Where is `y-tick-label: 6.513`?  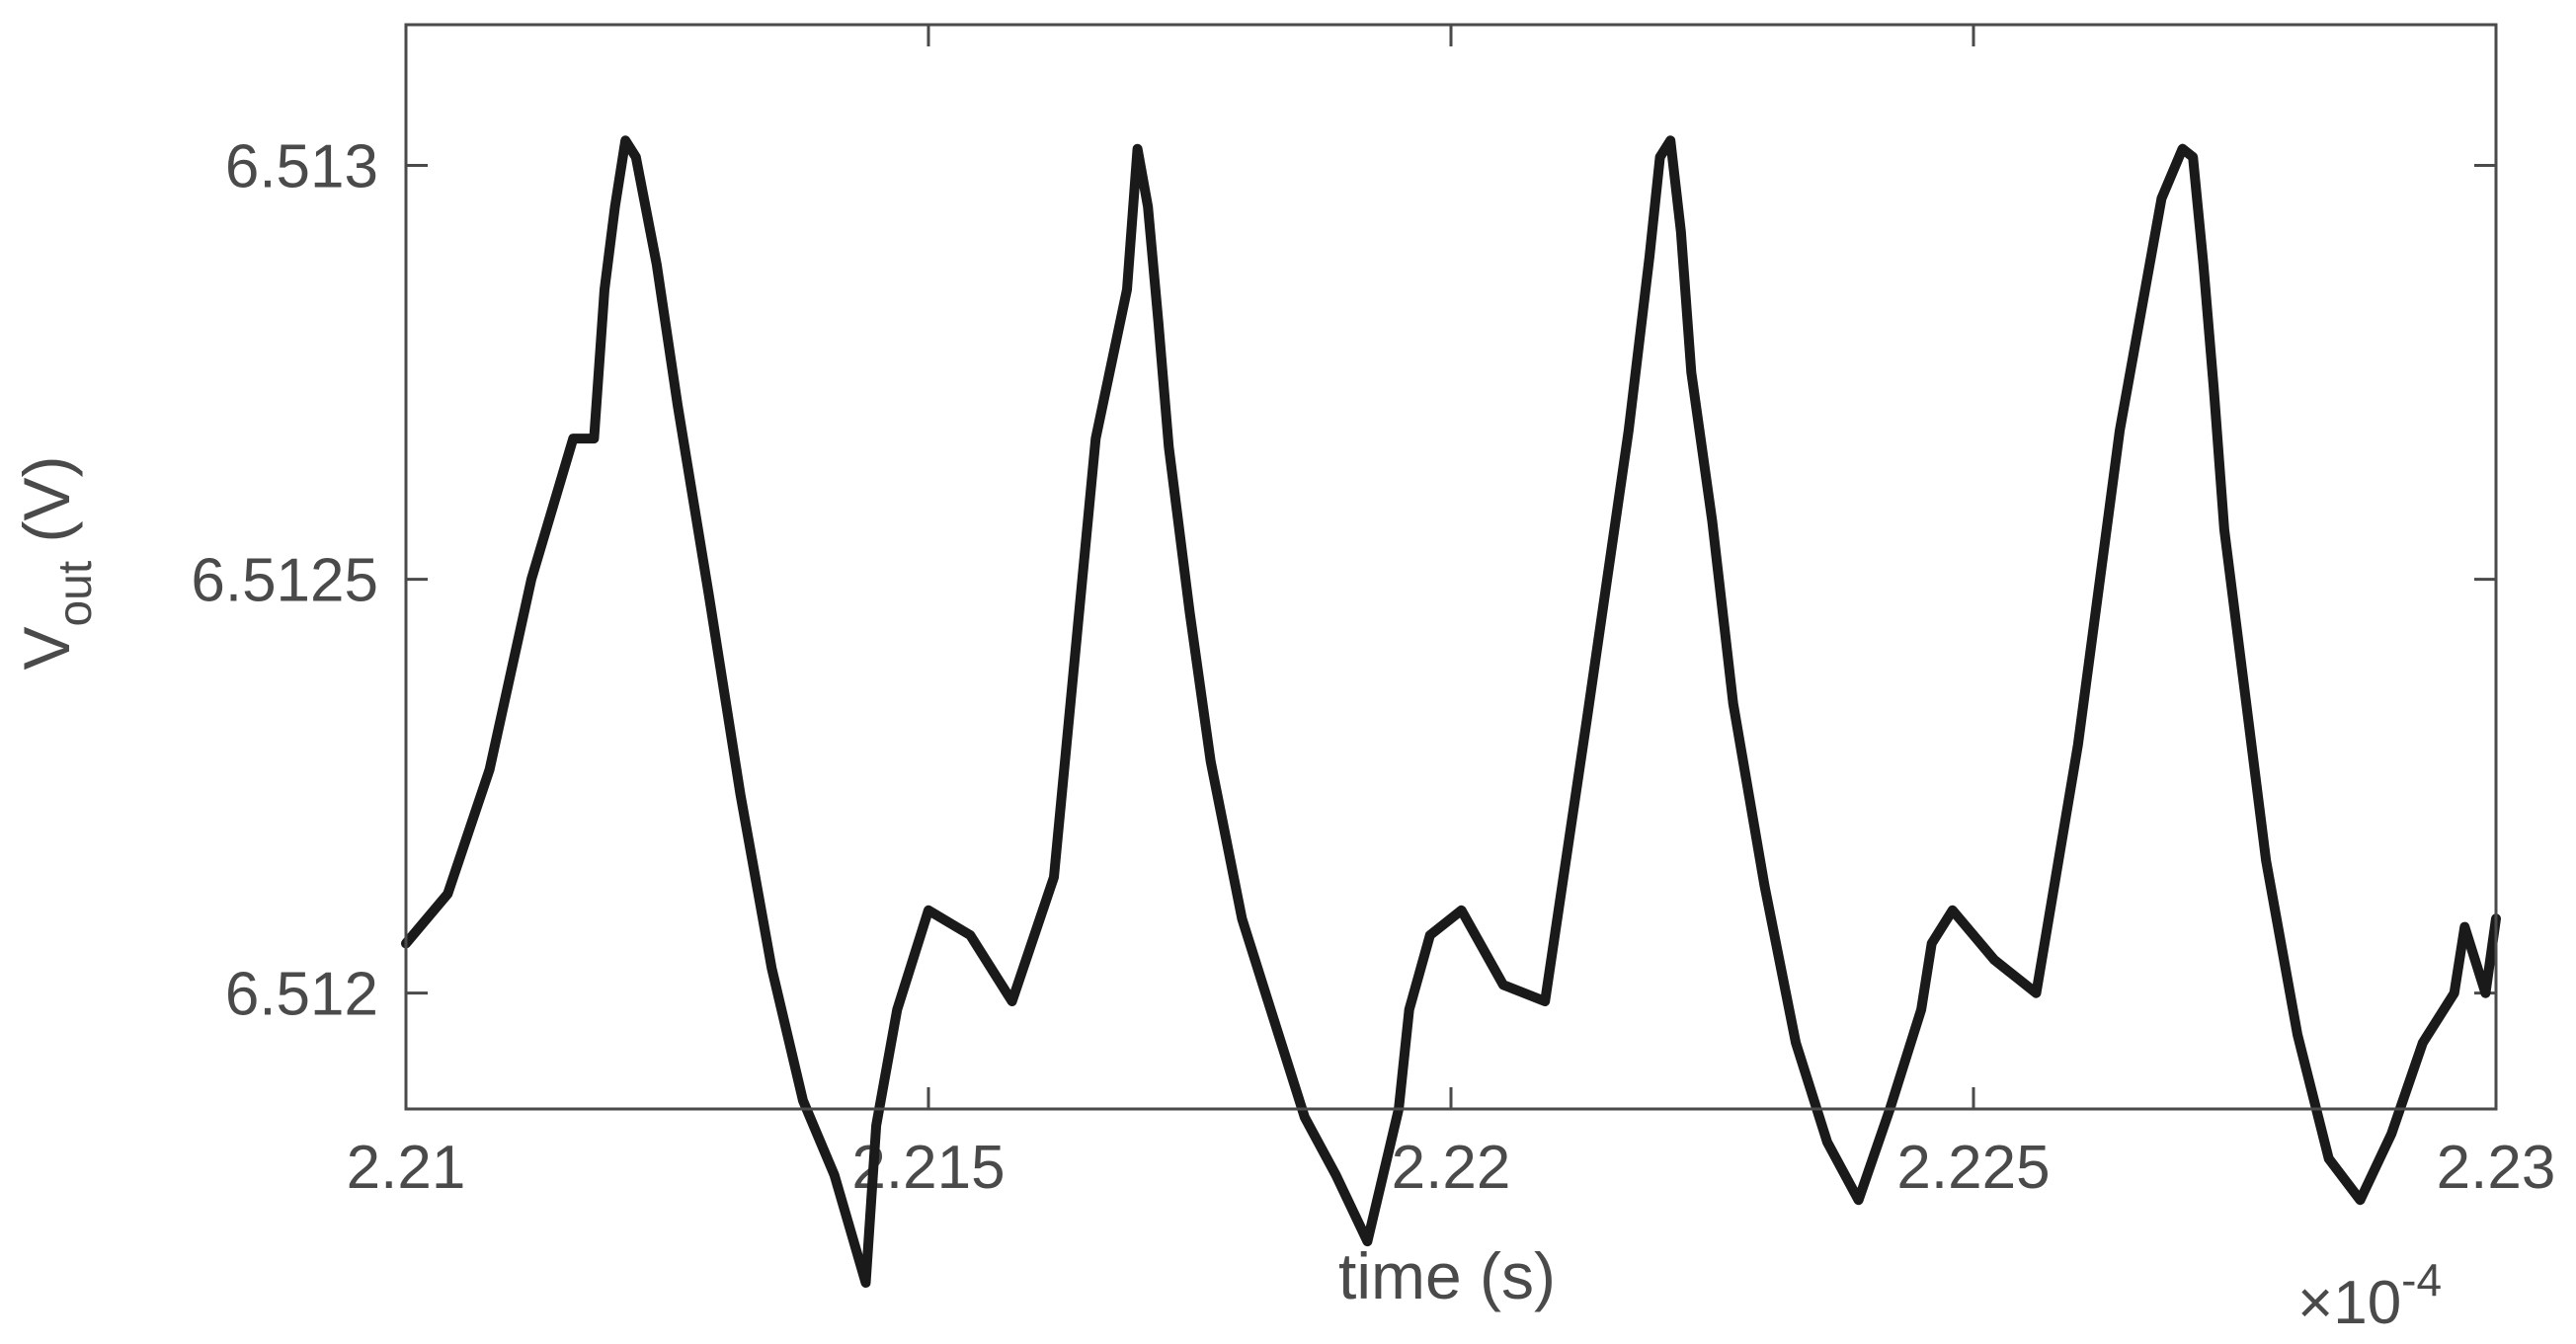 y-tick-label: 6.513 is located at coordinates (301, 166).